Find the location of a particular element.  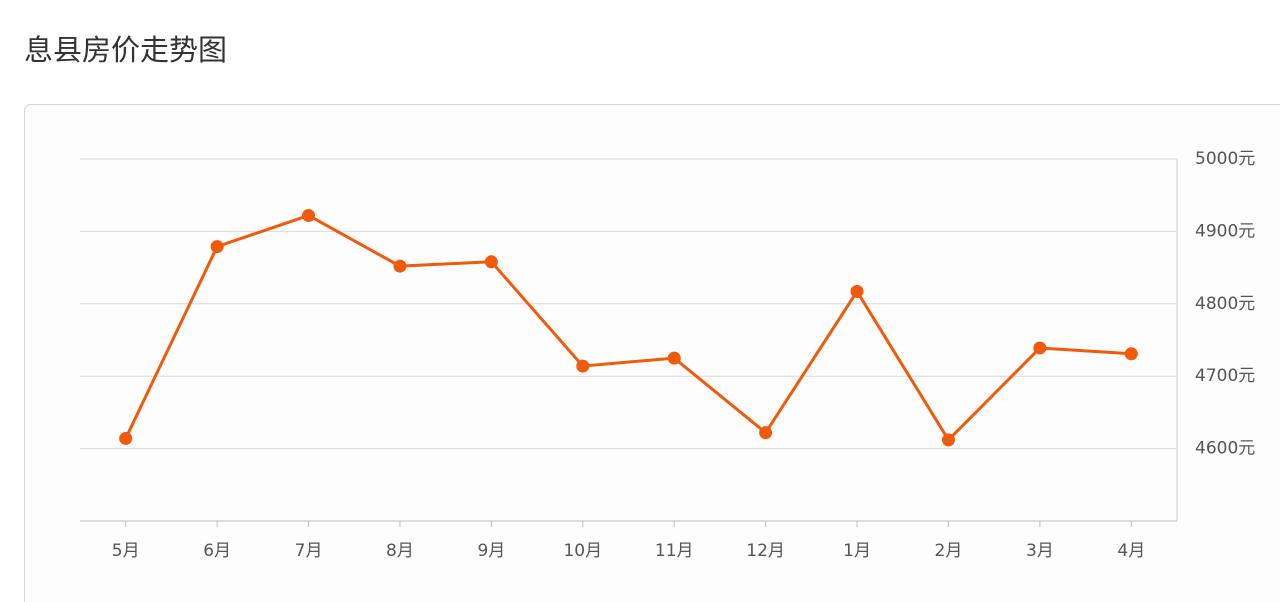

x-tick-label: 8月 is located at coordinates (400, 551).